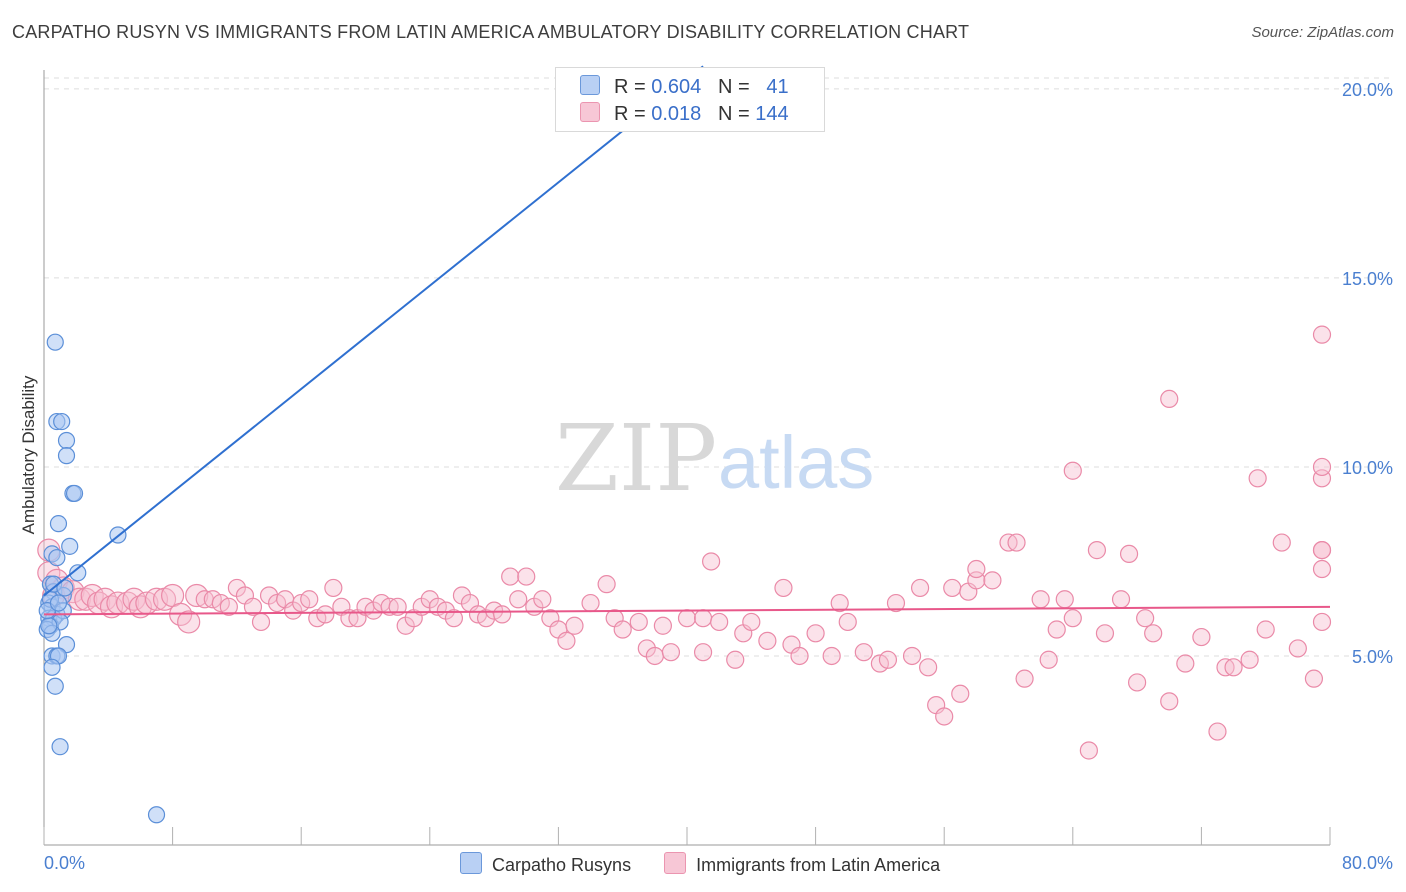  I want to click on series-label-blue: Carpatho Rusyns, so click(562, 865).